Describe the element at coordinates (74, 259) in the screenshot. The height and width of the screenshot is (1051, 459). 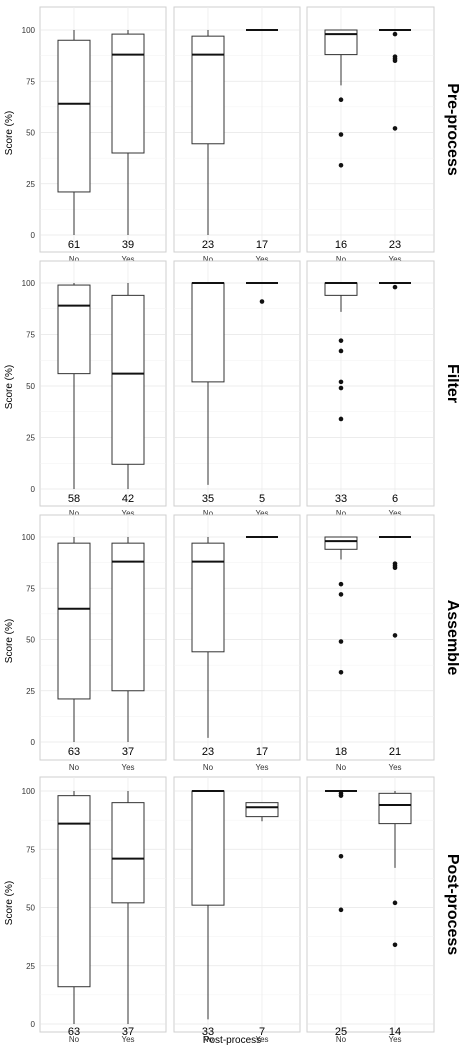
I see `x-tick-label-pre-process-sensitivity-no: No` at that location.